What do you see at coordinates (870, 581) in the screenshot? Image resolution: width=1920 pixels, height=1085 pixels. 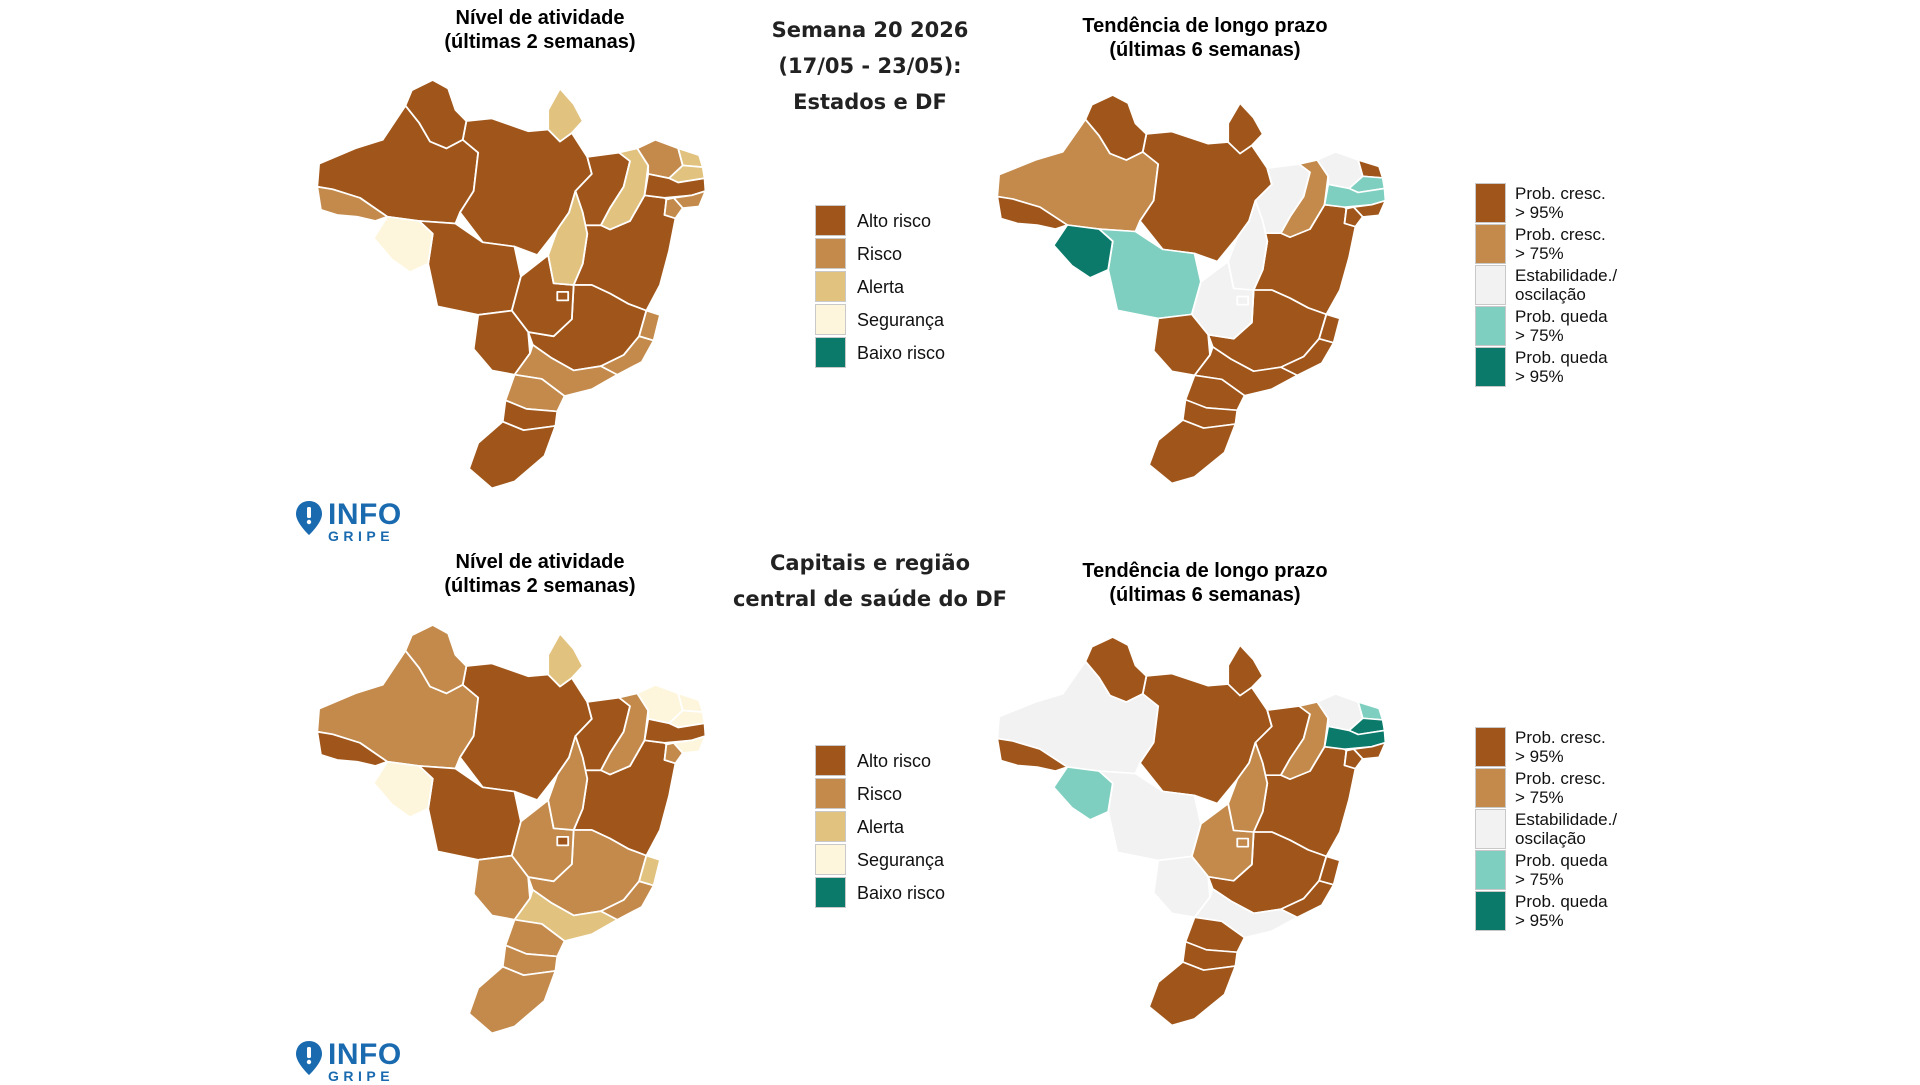 I see `section-title: Capitais e região central de saúde do DF` at bounding box center [870, 581].